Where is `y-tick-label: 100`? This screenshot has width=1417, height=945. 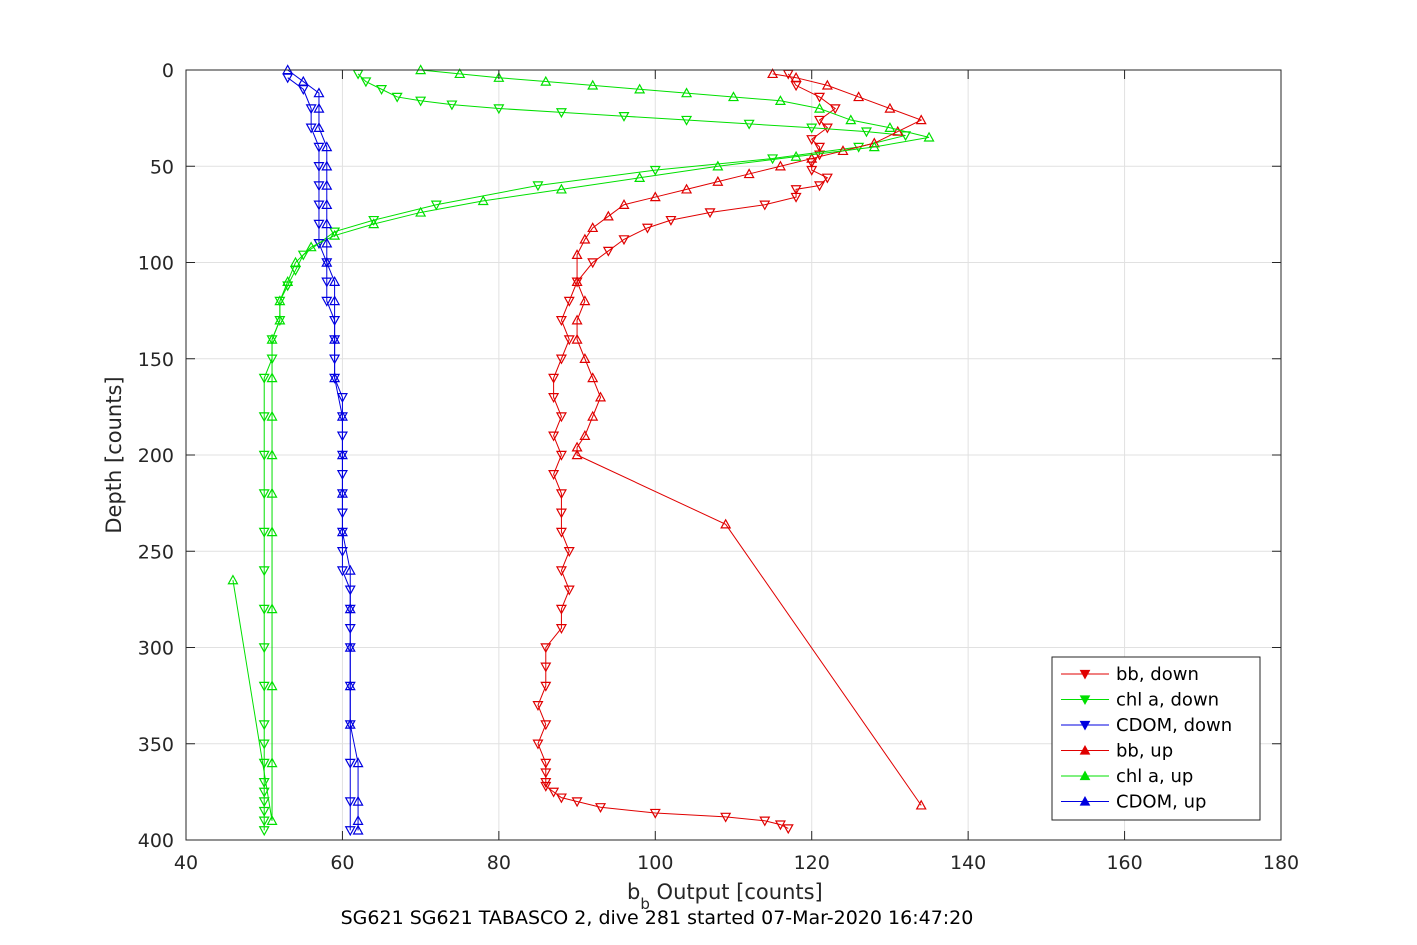 y-tick-label: 100 is located at coordinates (156, 264).